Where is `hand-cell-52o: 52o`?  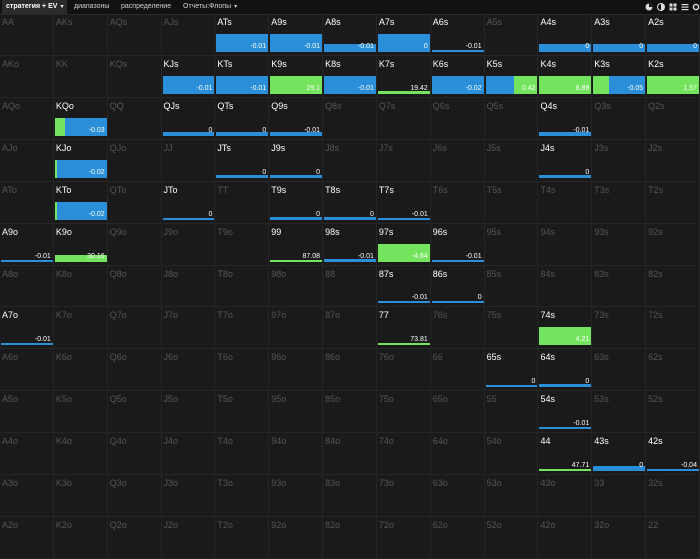 hand-cell-52o: 52o is located at coordinates (511, 538).